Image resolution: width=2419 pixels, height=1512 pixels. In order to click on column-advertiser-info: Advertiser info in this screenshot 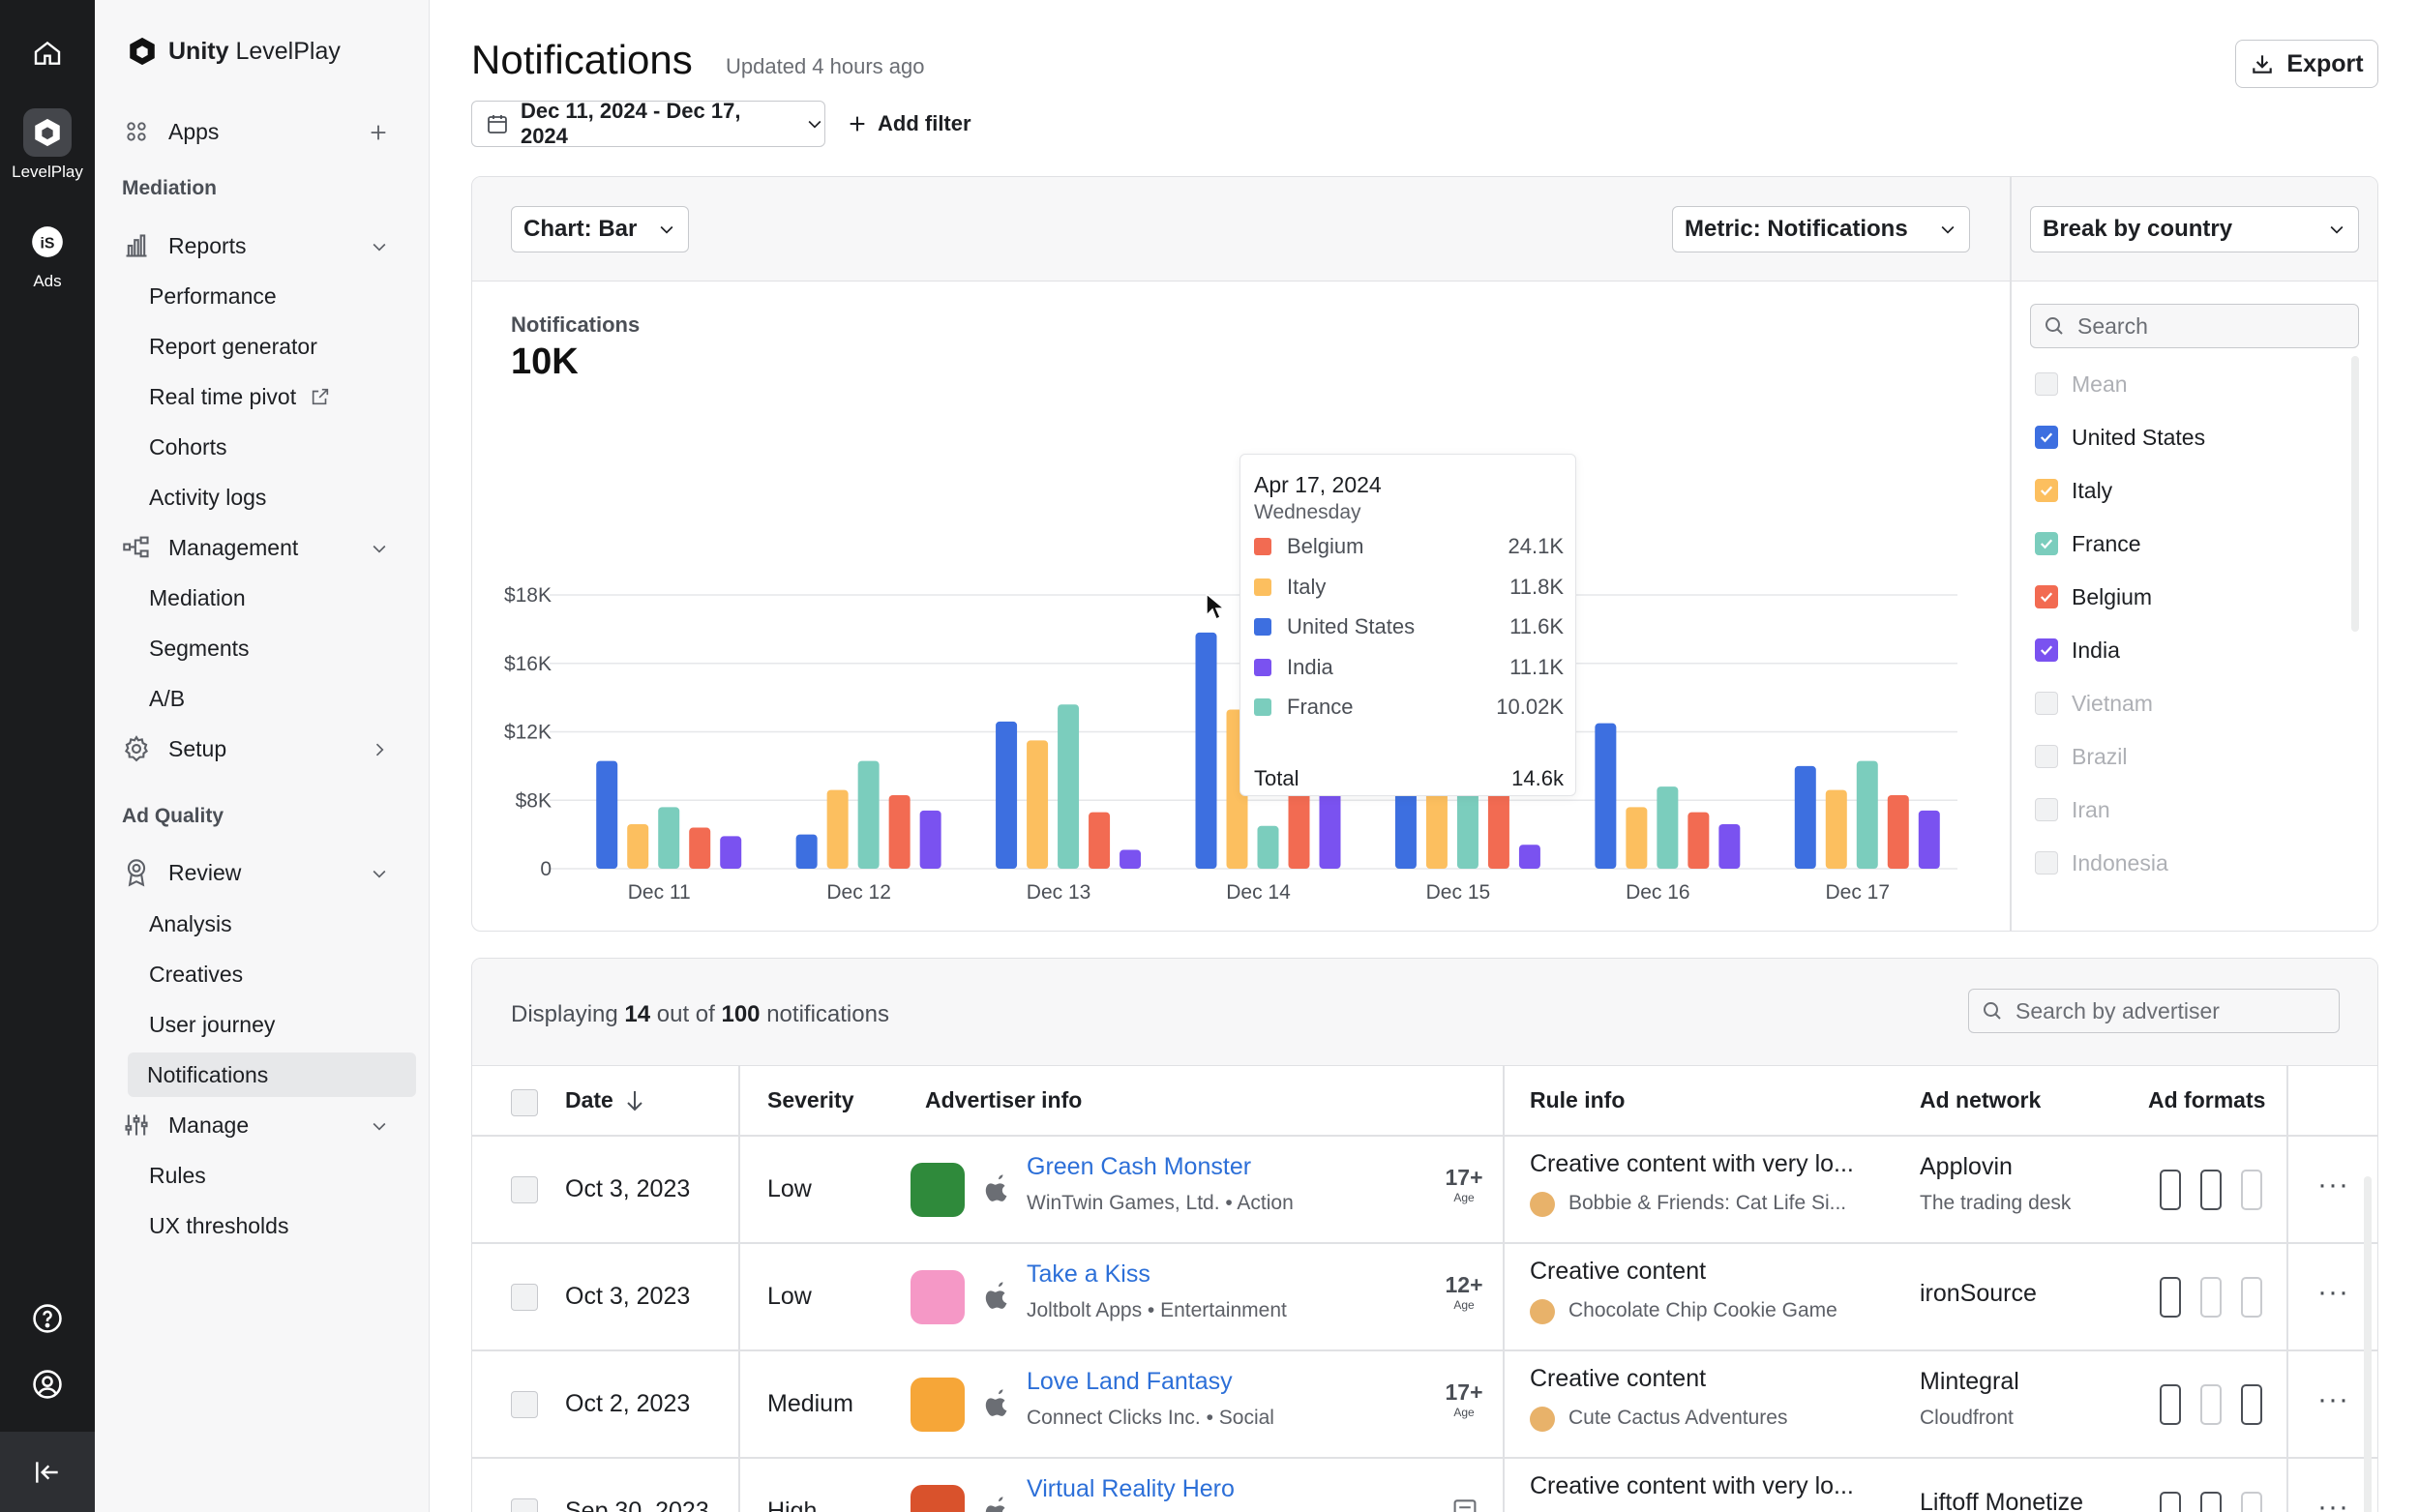, I will do `click(1004, 1099)`.